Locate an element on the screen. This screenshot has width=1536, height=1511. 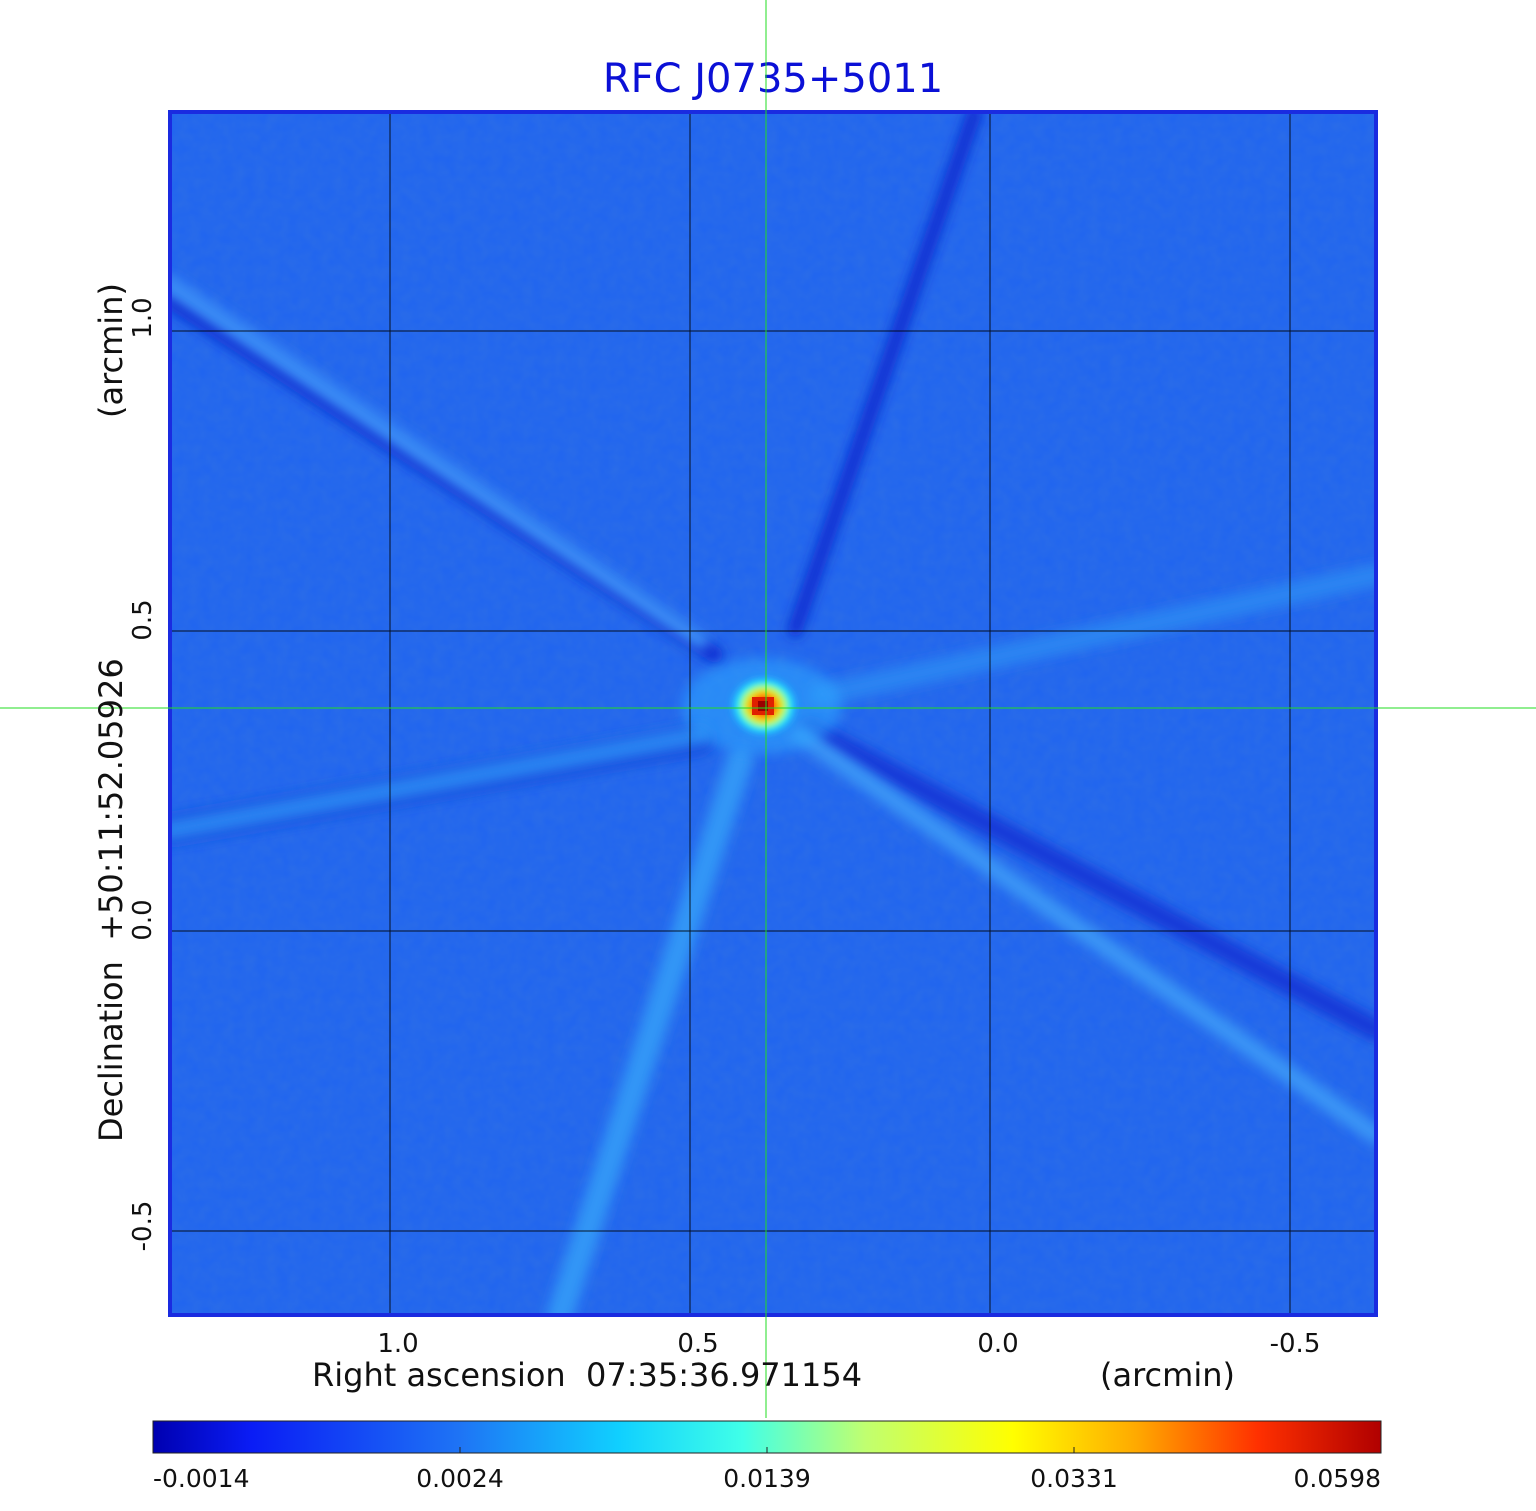
x-axis-label: Right ascension 07:35:36.971154 is located at coordinates (587, 1375).